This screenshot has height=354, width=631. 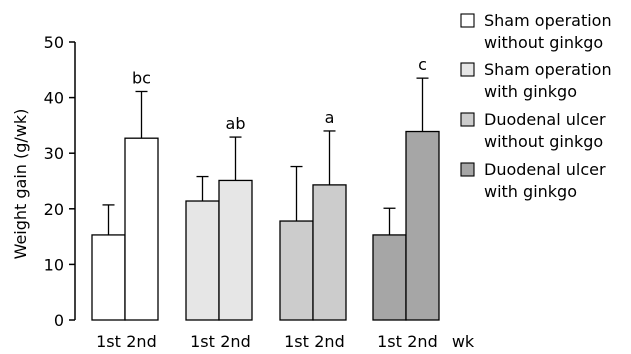 What do you see at coordinates (279, 94) in the screenshot?
I see `significance-labels: bc ab a c` at bounding box center [279, 94].